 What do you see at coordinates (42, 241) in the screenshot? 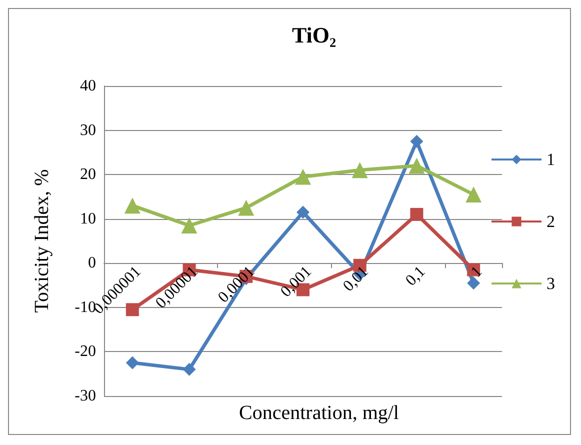
I see `y-axis-title: Toxicity Index, %` at bounding box center [42, 241].